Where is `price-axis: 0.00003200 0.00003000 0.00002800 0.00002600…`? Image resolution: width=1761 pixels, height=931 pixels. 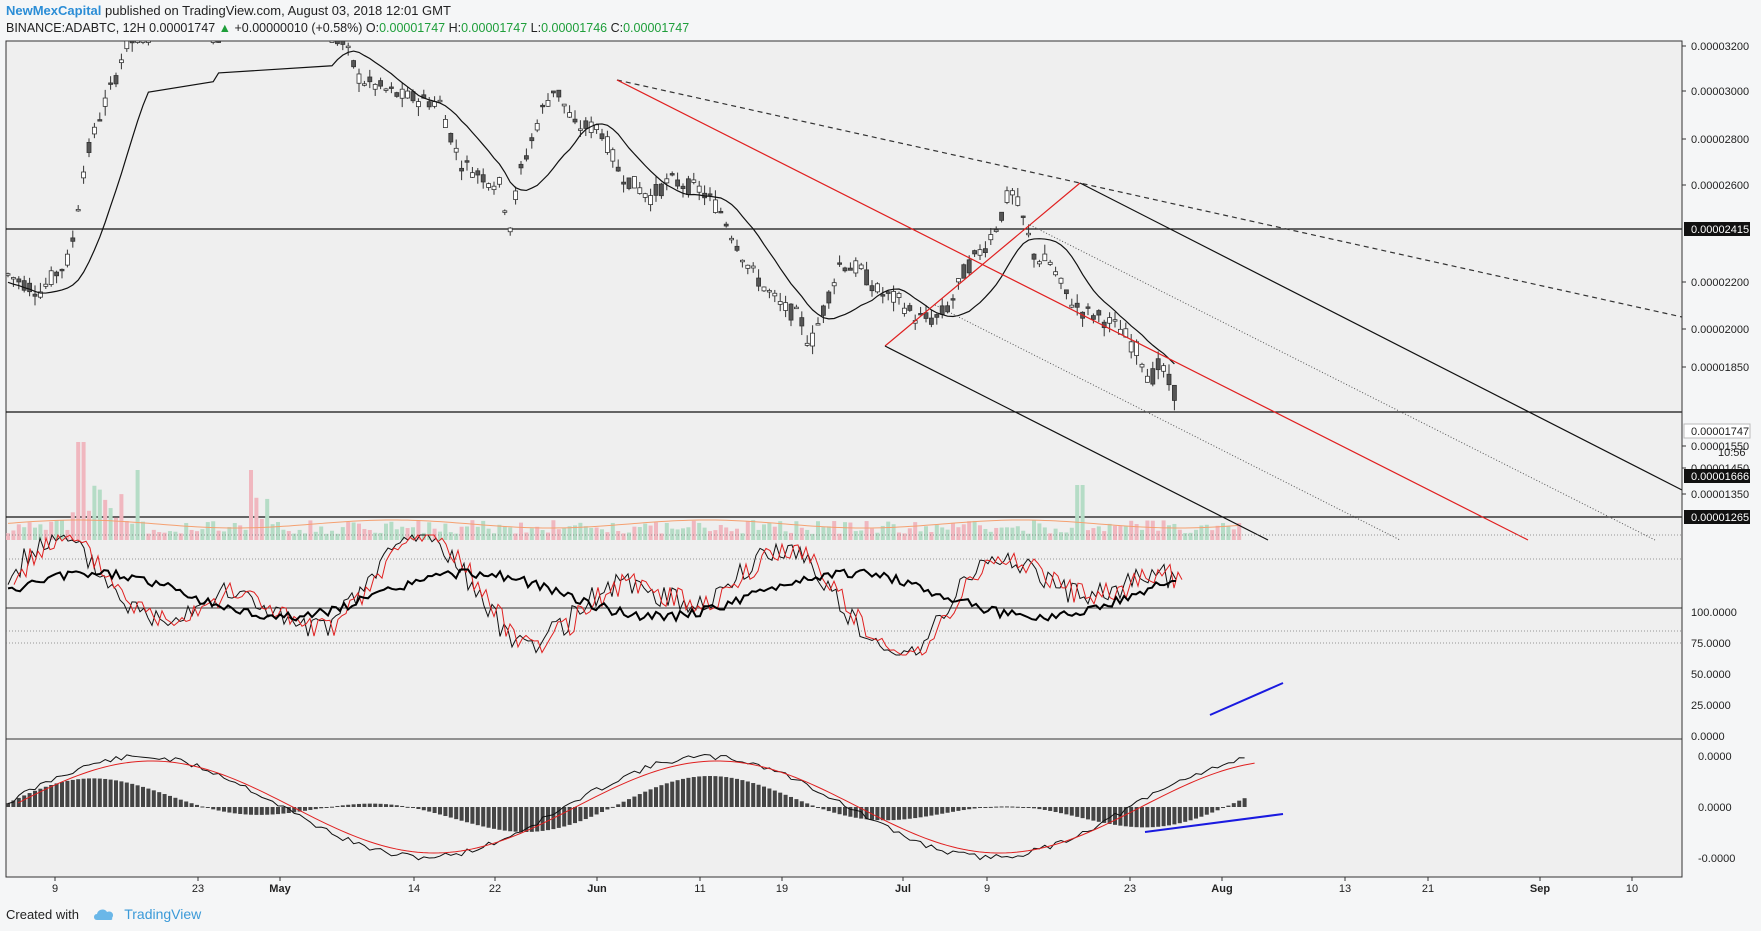
price-axis: 0.00003200 0.00003000 0.00002800 0.00002600… is located at coordinates (1716, 453).